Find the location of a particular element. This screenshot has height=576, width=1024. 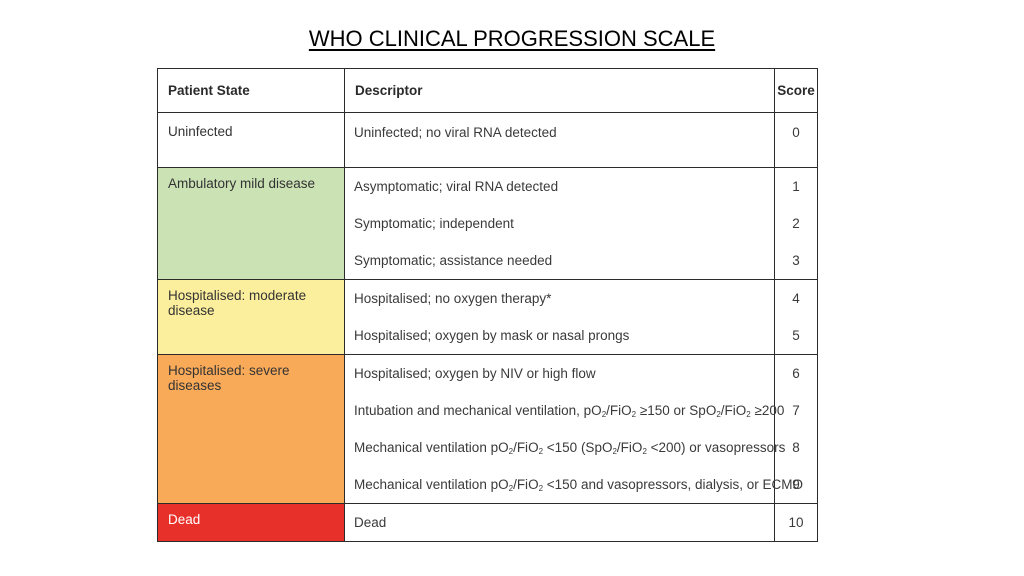

patient-state-cell: Hospitalised: severe diseases is located at coordinates (251, 429).